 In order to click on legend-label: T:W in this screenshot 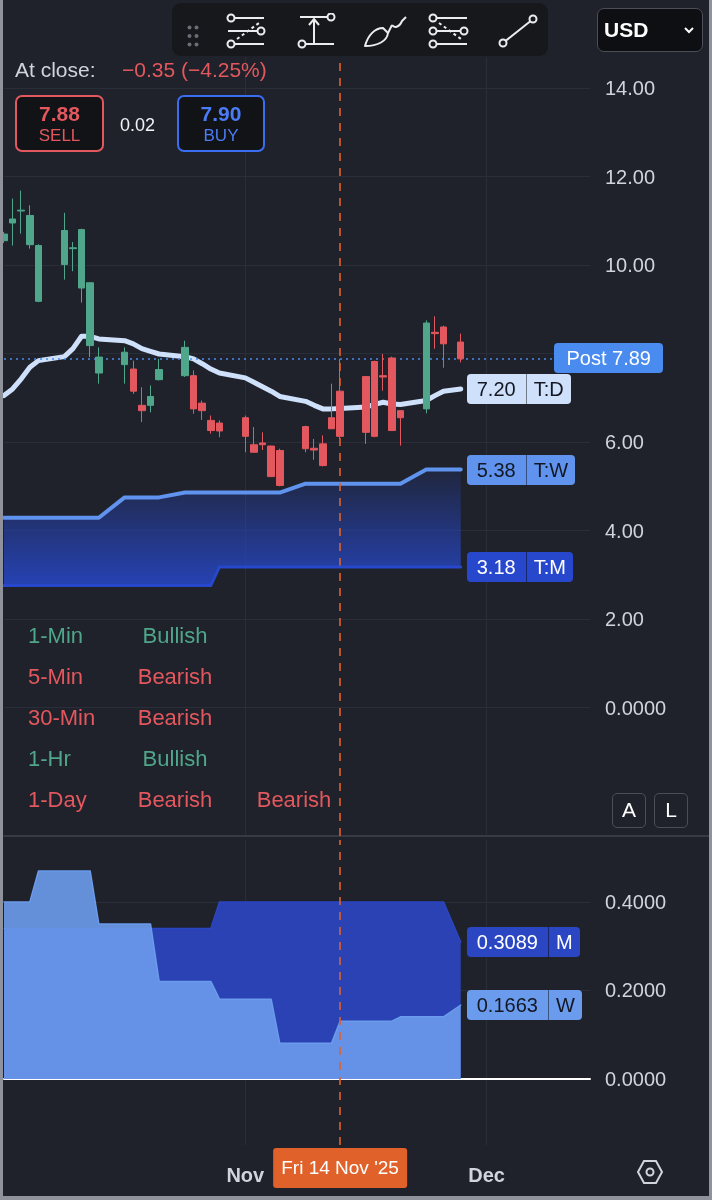, I will do `click(550, 469)`.